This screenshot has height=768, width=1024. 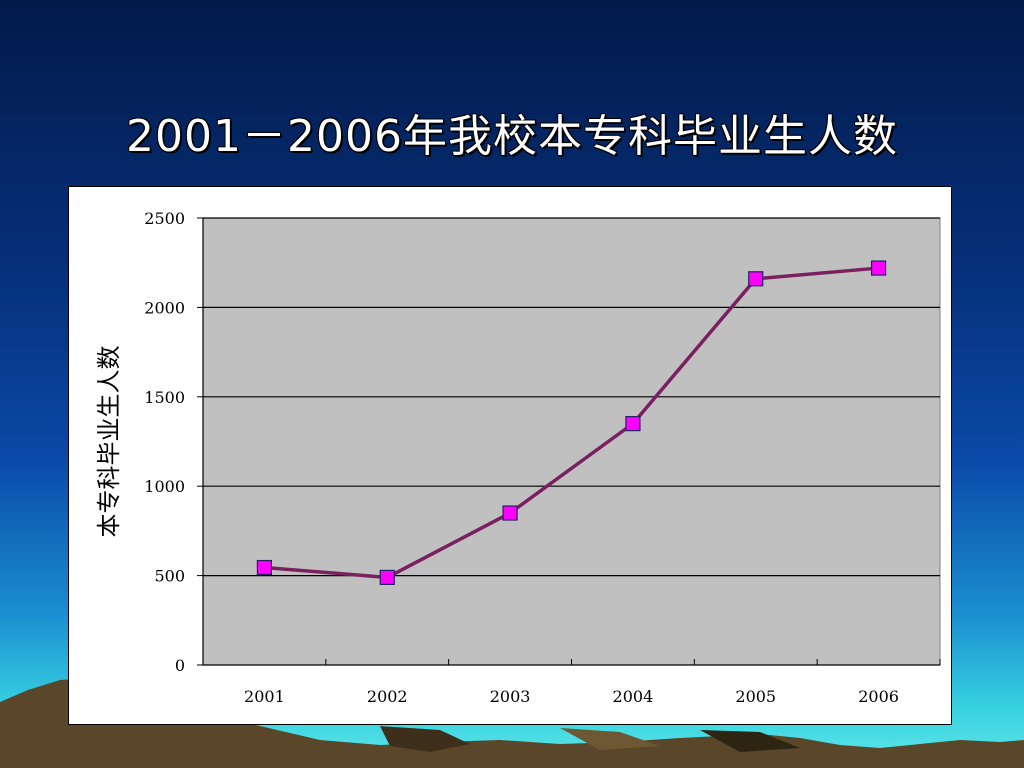 I want to click on y-tick-label: 1500, so click(x=164, y=397).